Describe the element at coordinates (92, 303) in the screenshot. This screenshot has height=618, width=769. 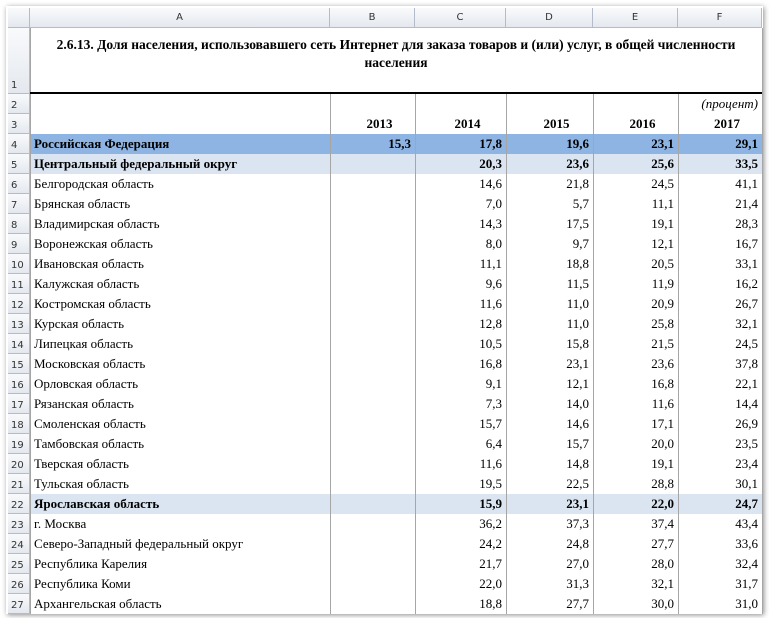
I see `row-label: Костромская область` at that location.